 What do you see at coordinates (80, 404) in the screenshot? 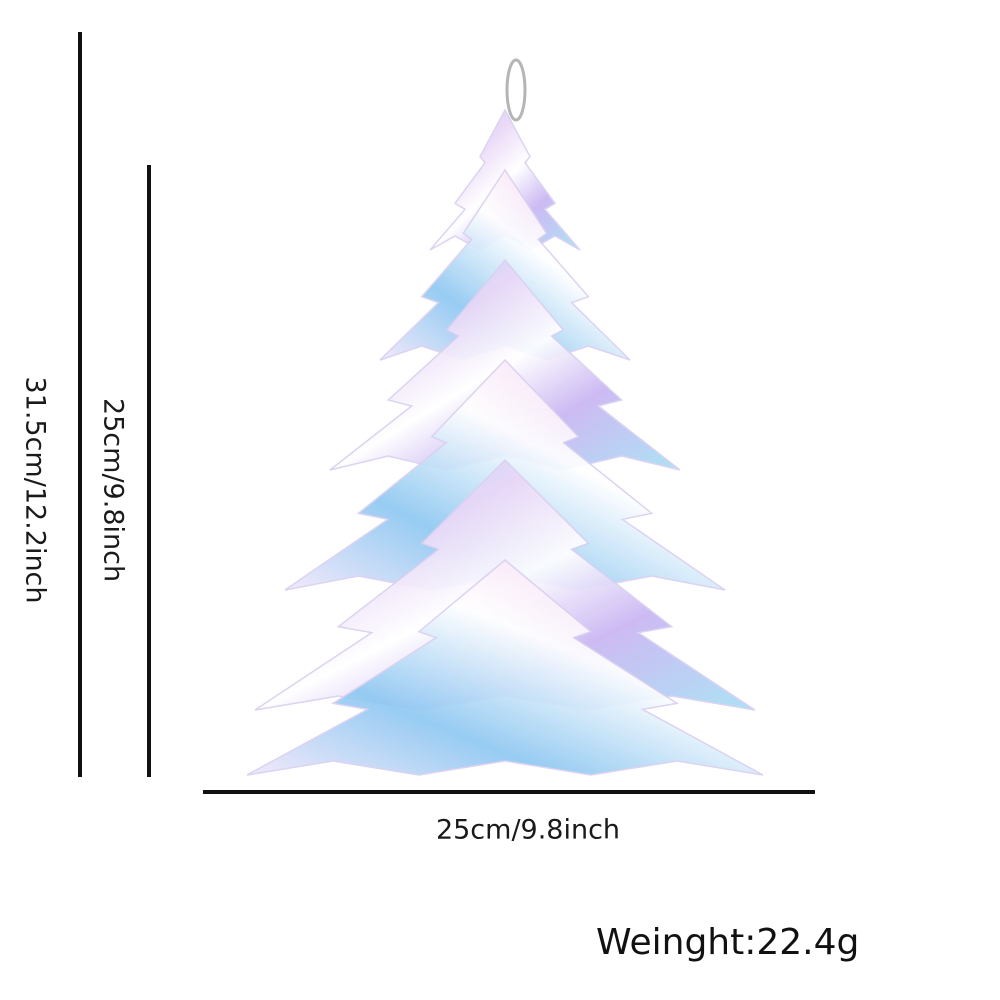
I see `total-height-line` at bounding box center [80, 404].